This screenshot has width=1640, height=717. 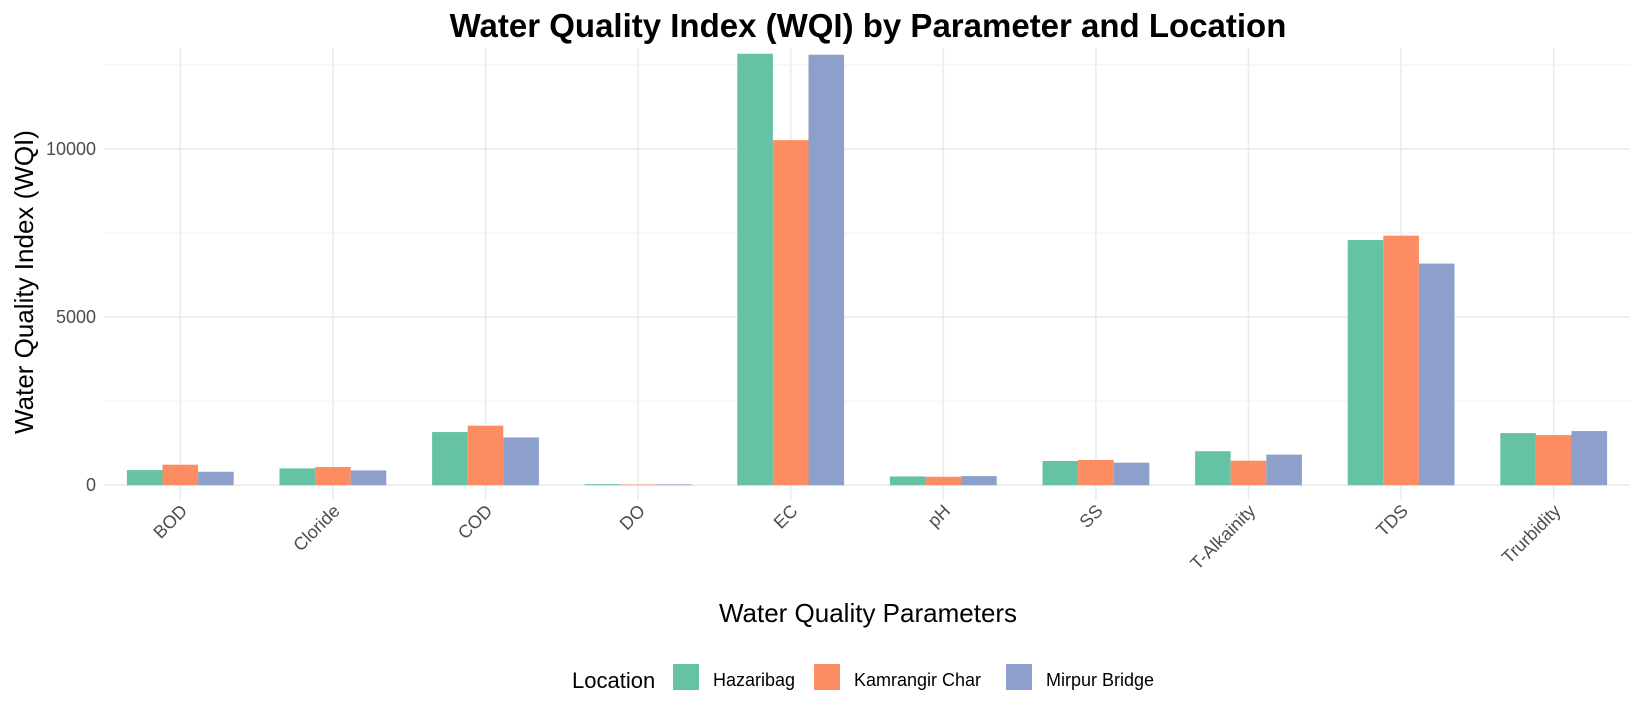 What do you see at coordinates (613, 680) in the screenshot?
I see `legend-title: Location` at bounding box center [613, 680].